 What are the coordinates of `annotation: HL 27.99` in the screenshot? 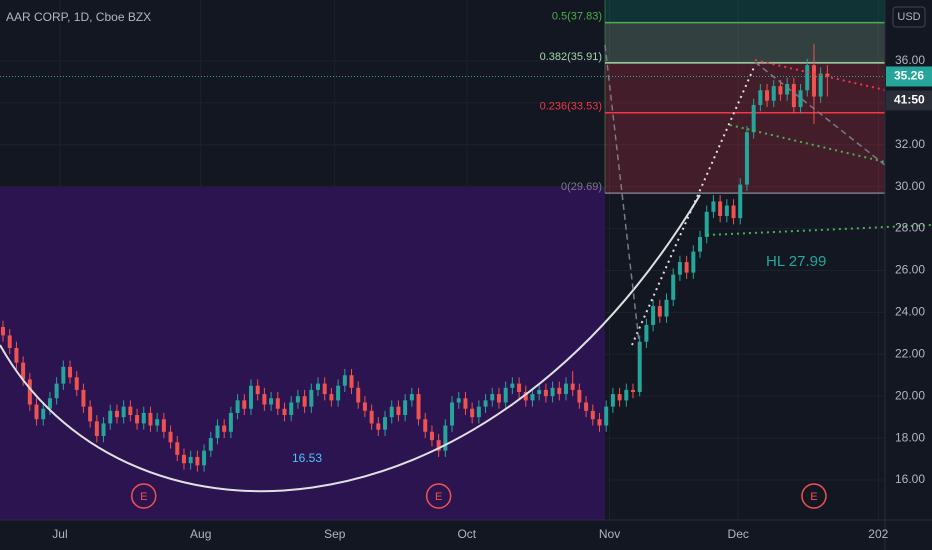 It's located at (796, 261).